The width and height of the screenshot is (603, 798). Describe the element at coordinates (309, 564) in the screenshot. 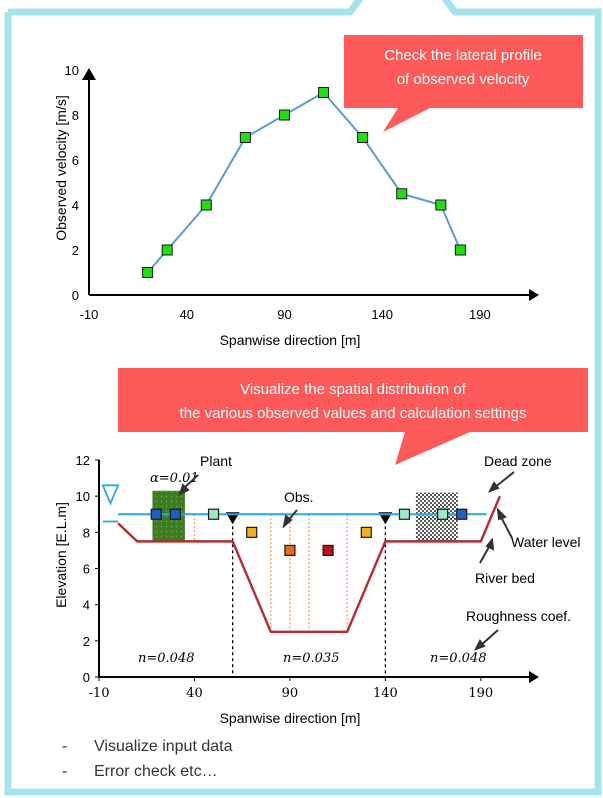

I see `river-bed-line` at that location.